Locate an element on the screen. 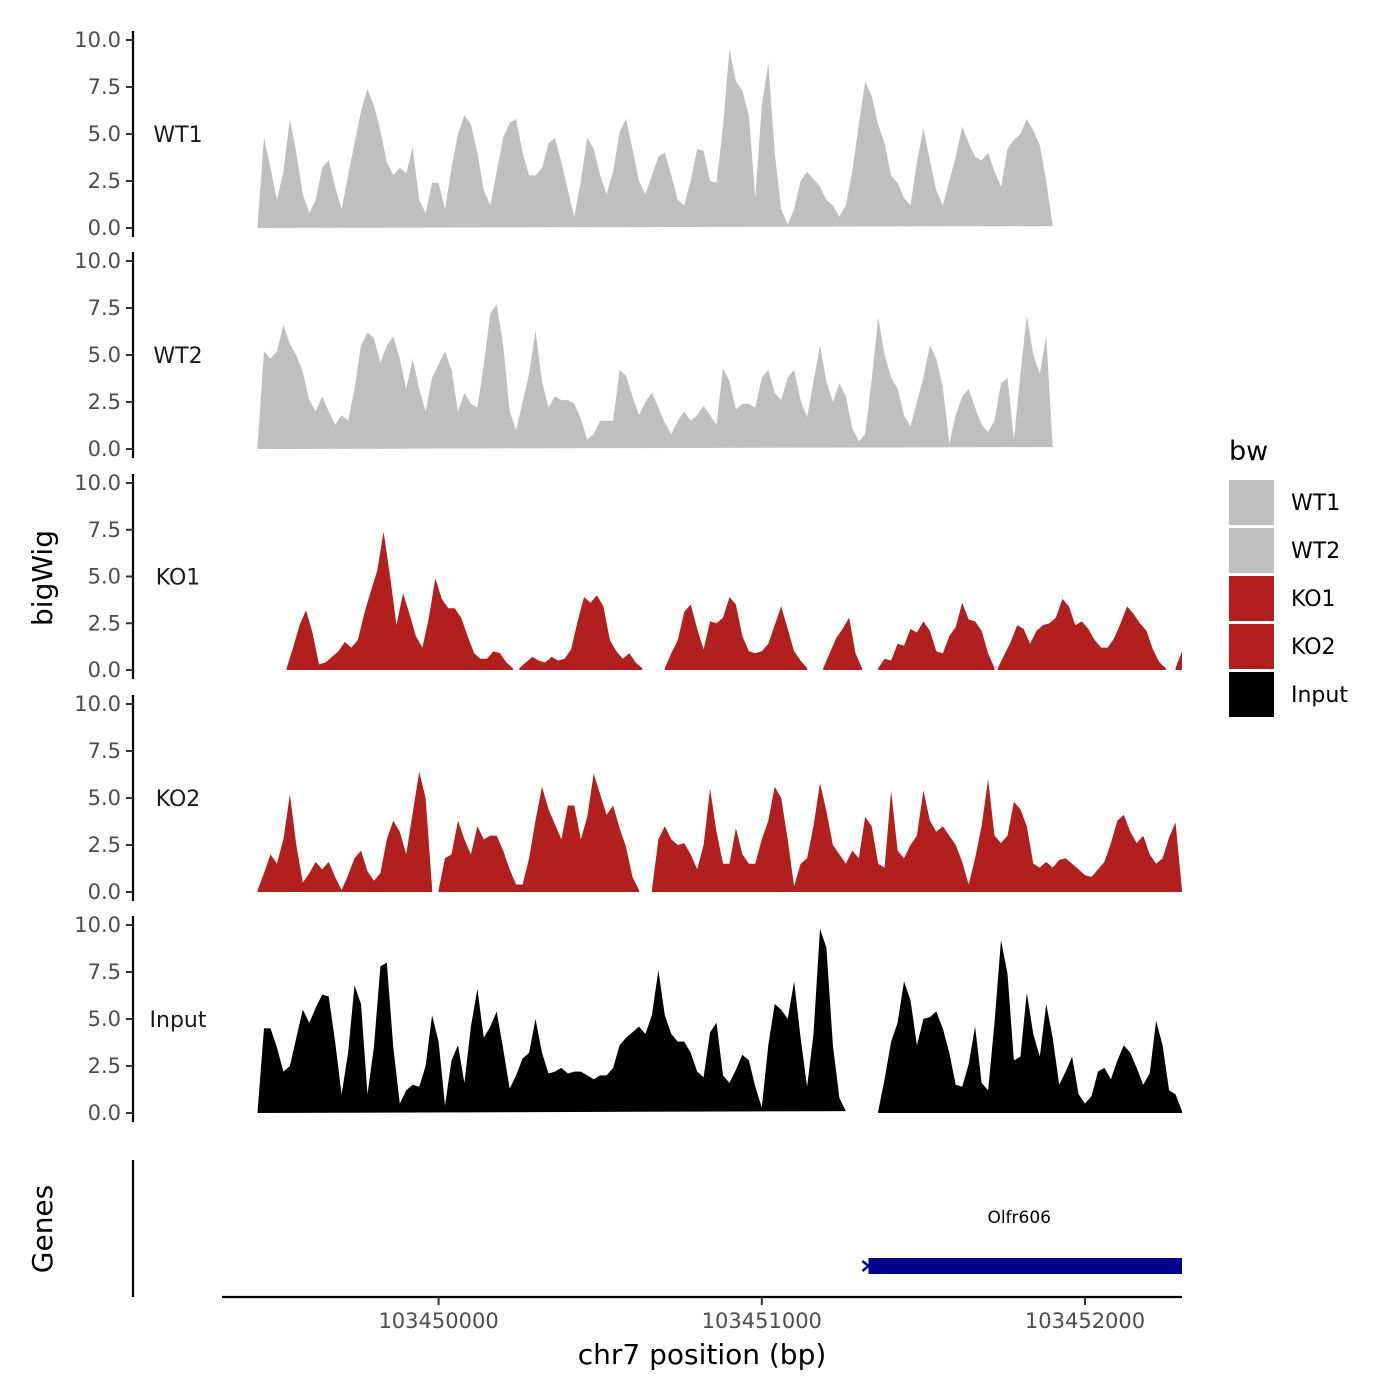 The width and height of the screenshot is (1400, 1400). legend-label: KO2 is located at coordinates (1313, 647).